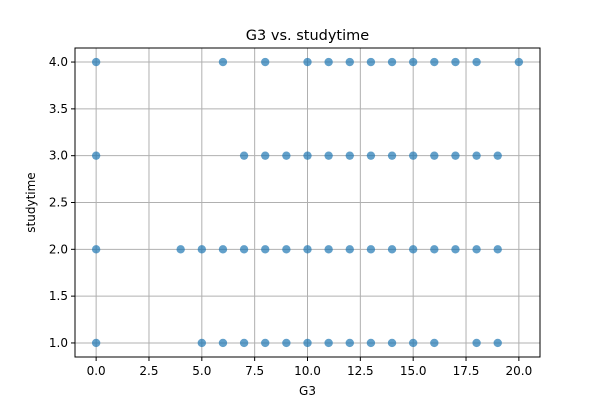 This screenshot has height=400, width=600. Describe the element at coordinates (148, 371) in the screenshot. I see `x-tick-label: 2.5` at that location.